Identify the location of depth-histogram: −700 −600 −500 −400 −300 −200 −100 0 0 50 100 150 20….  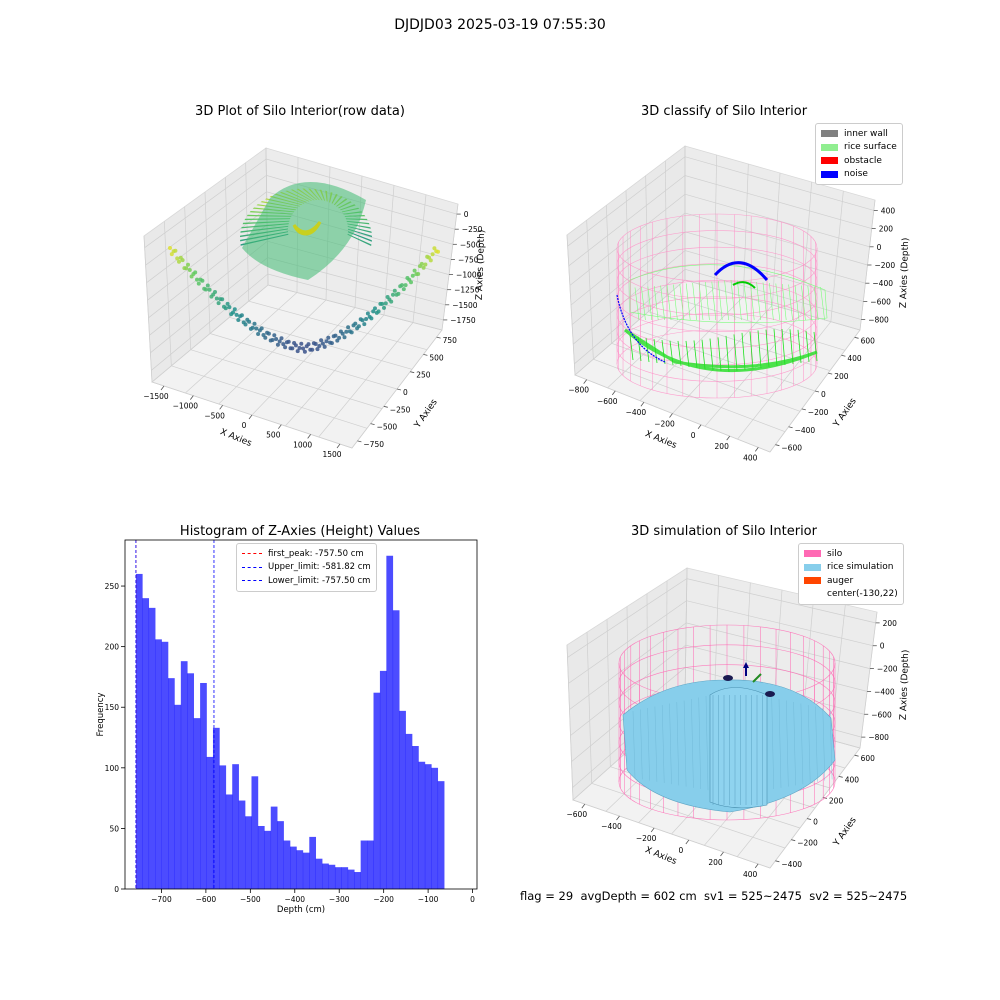
(287, 727).